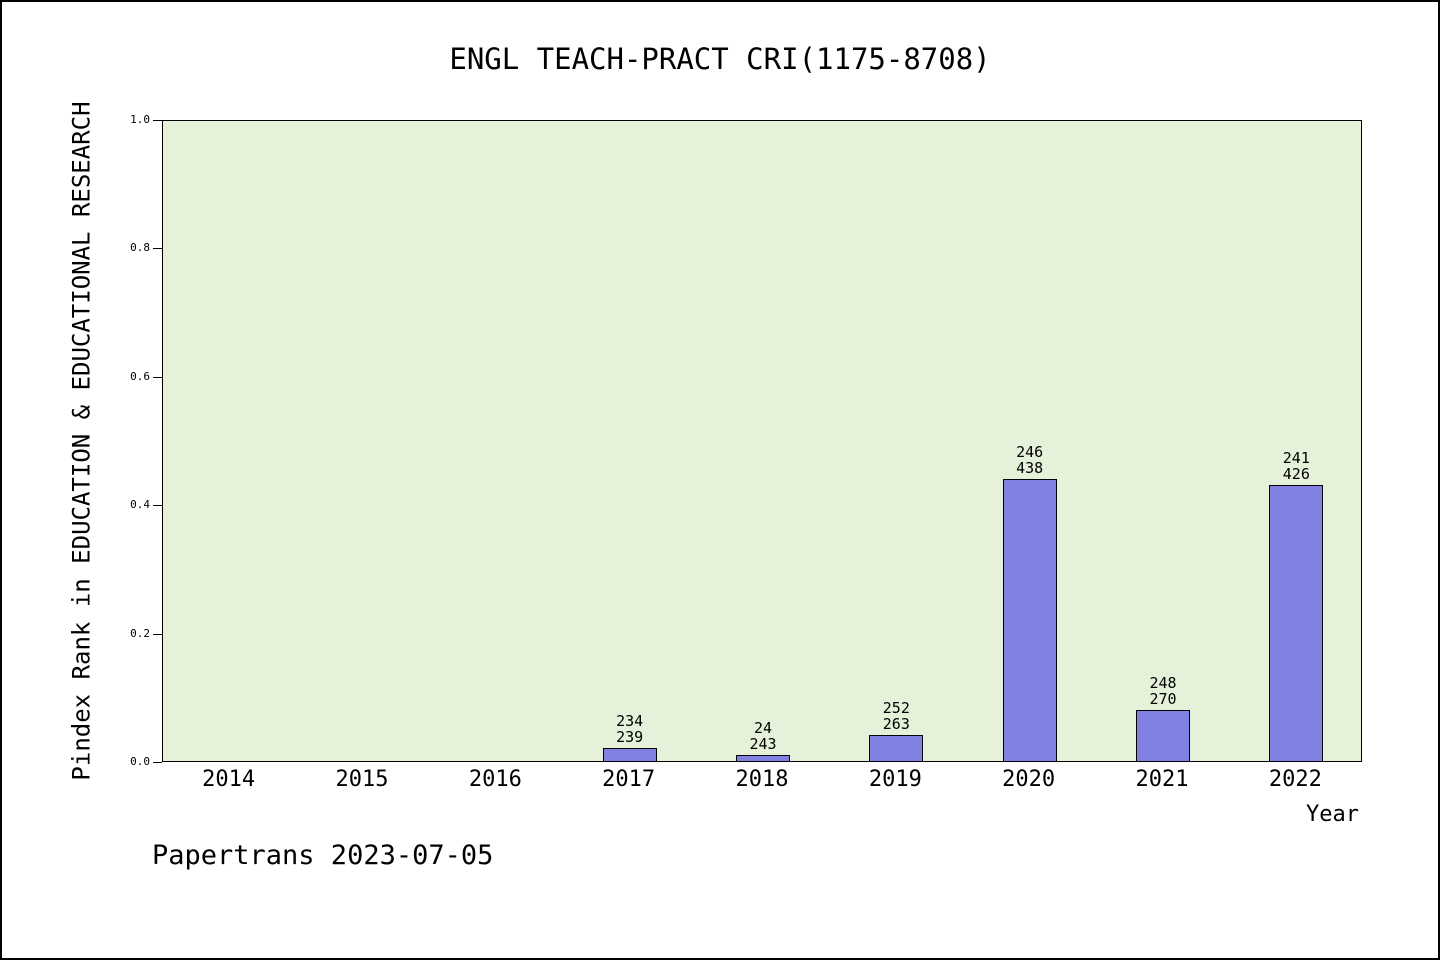 The width and height of the screenshot is (1440, 960). What do you see at coordinates (140, 633) in the screenshot?
I see `y-tick-label: 0.2` at bounding box center [140, 633].